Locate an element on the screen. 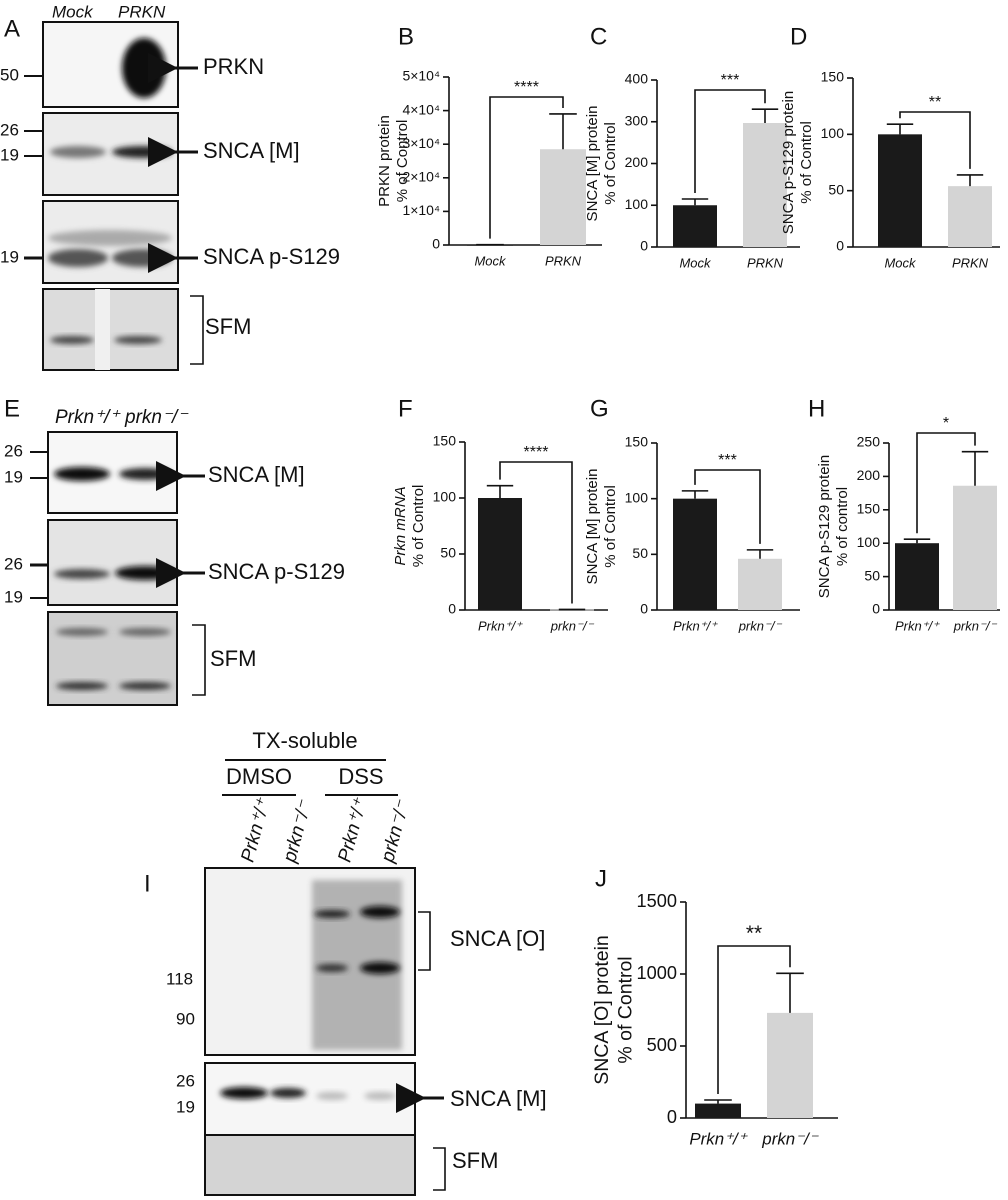 This screenshot has width=1008, height=1200. lane-label: PRKN is located at coordinates (142, 11).